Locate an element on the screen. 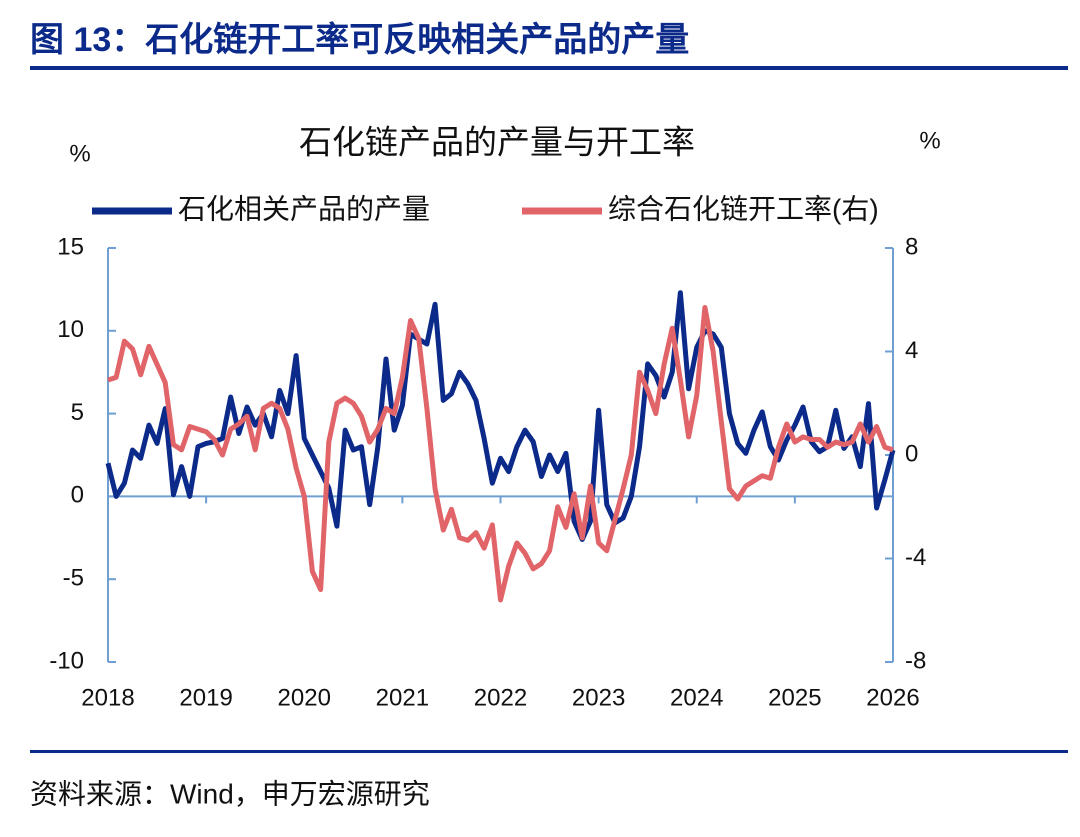 The image size is (1080, 837). x-tick-label: 2025 is located at coordinates (794, 697).